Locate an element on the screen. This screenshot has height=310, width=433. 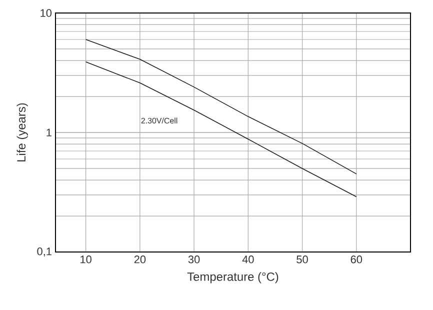
y-axis-title: Life (years) is located at coordinates (22, 132).